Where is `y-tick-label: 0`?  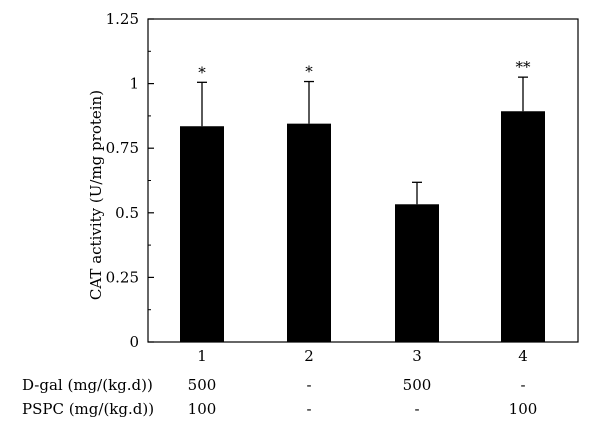
y-tick-label: 0 is located at coordinates (134, 342).